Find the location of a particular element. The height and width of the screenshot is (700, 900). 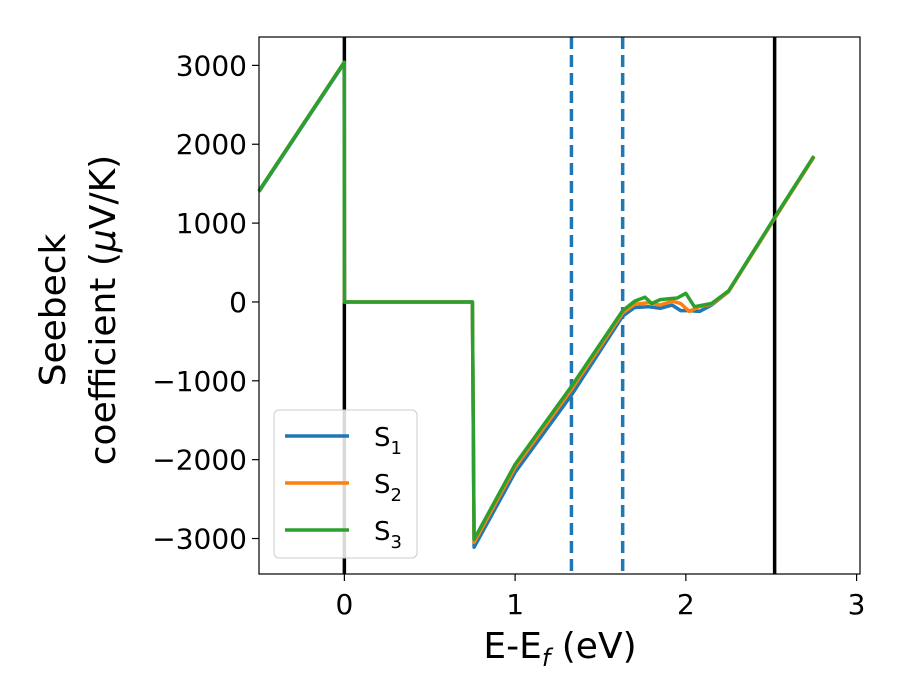

y-tick-label: −3000 is located at coordinates (199, 539).